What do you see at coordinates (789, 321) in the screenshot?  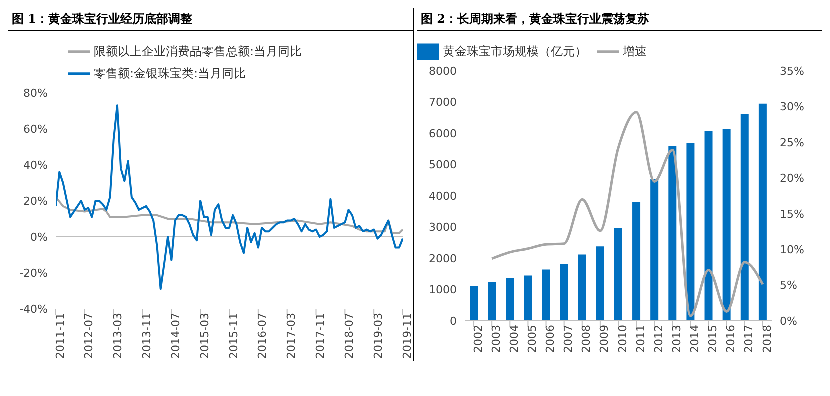 I see `y2-tick-label: 0%` at bounding box center [789, 321].